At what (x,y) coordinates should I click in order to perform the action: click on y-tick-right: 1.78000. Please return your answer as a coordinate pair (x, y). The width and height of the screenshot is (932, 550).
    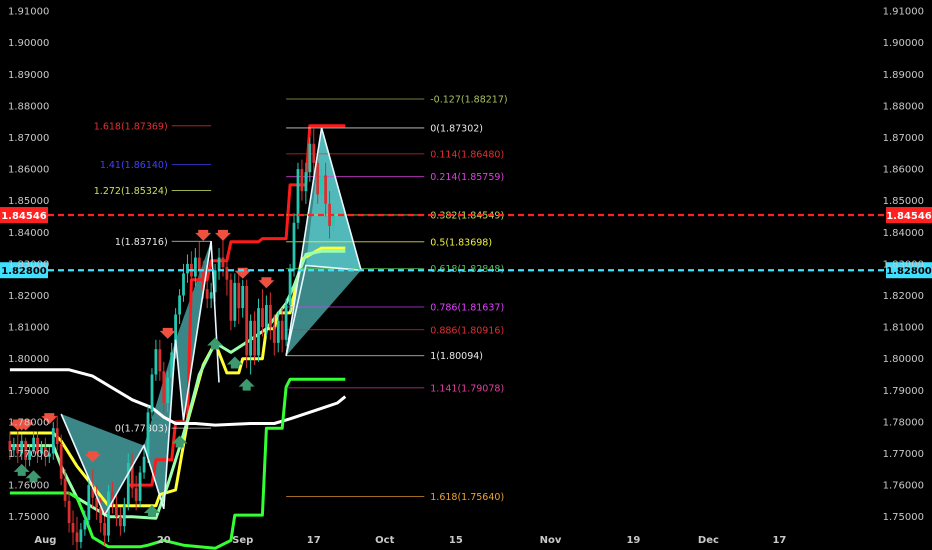
    Looking at the image, I should click on (903, 422).